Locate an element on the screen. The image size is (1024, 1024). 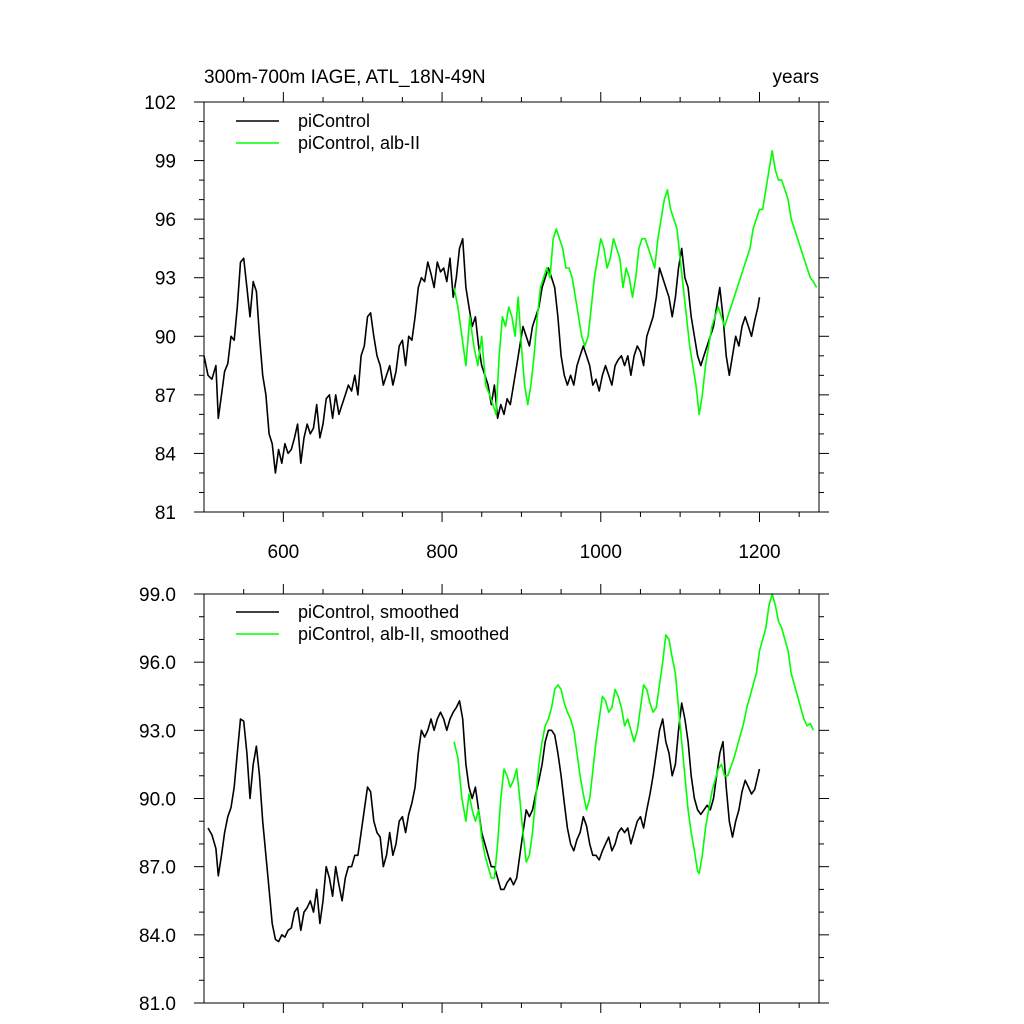
y-tick-label: 81.0 is located at coordinates (157, 1004).